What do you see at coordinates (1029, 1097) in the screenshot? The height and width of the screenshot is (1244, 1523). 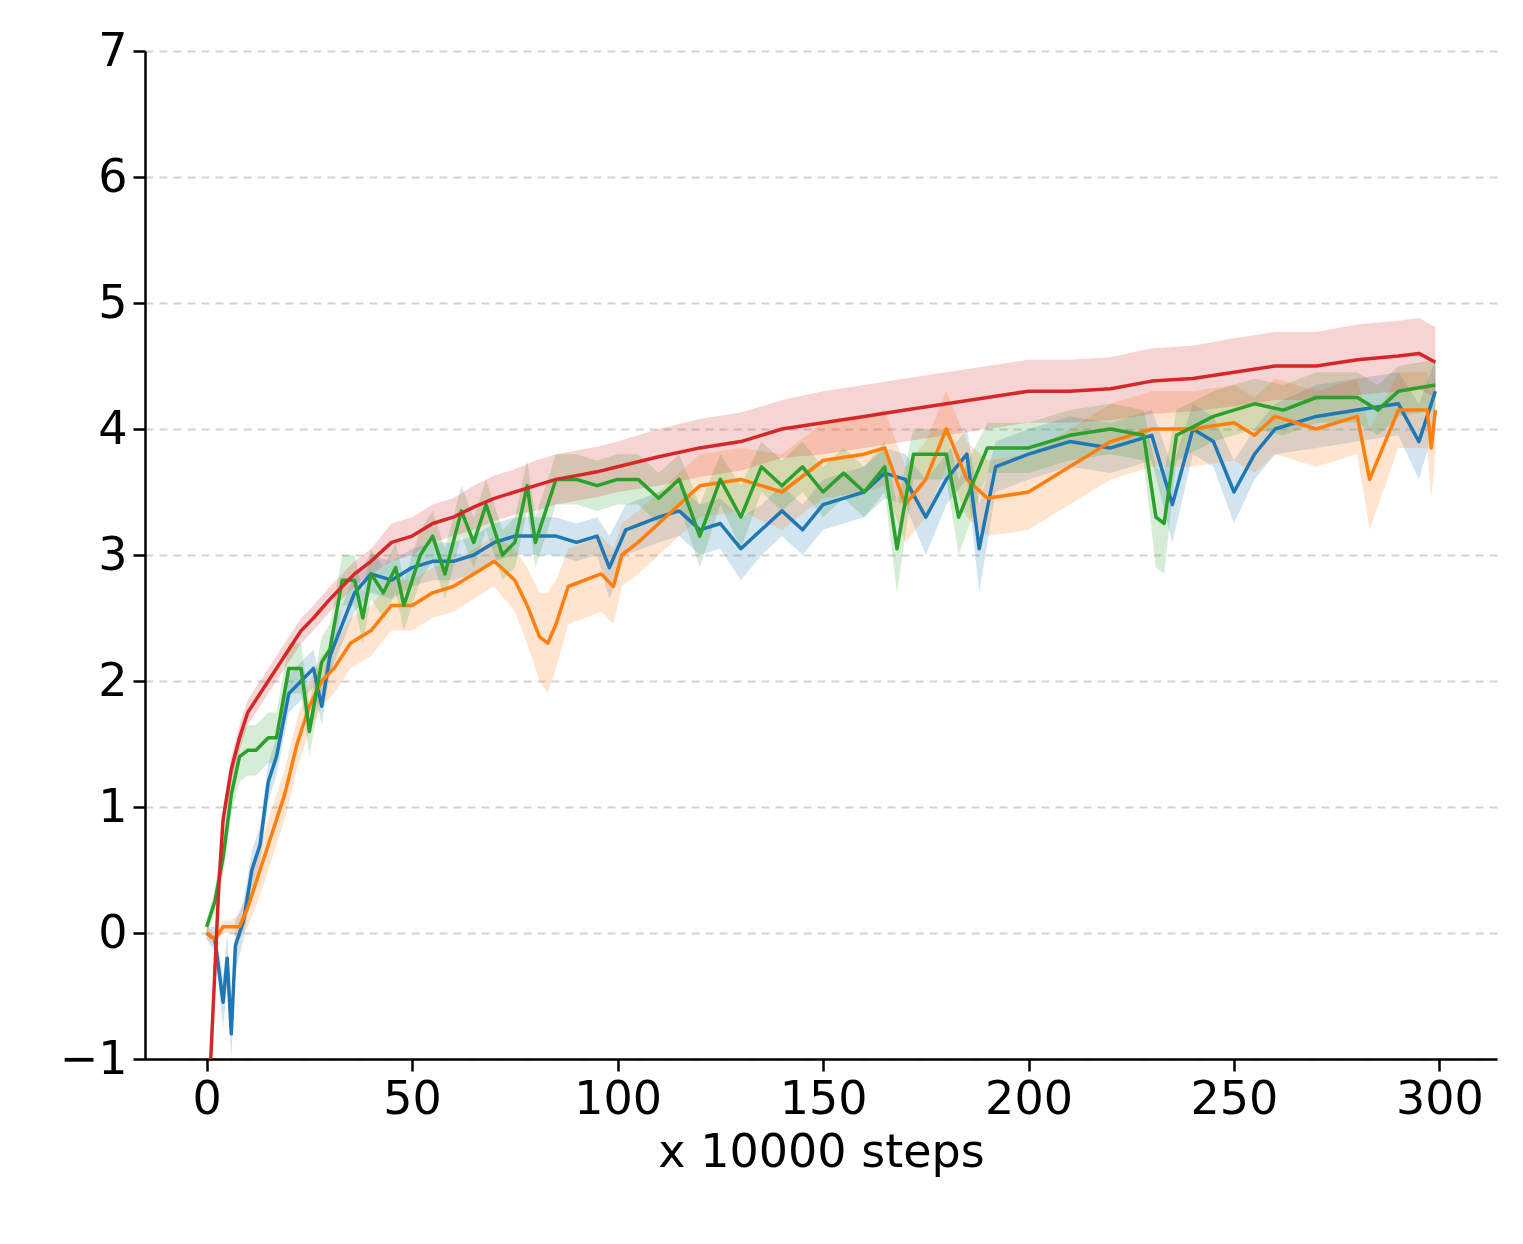 I see `x-tick-label: 200` at bounding box center [1029, 1097].